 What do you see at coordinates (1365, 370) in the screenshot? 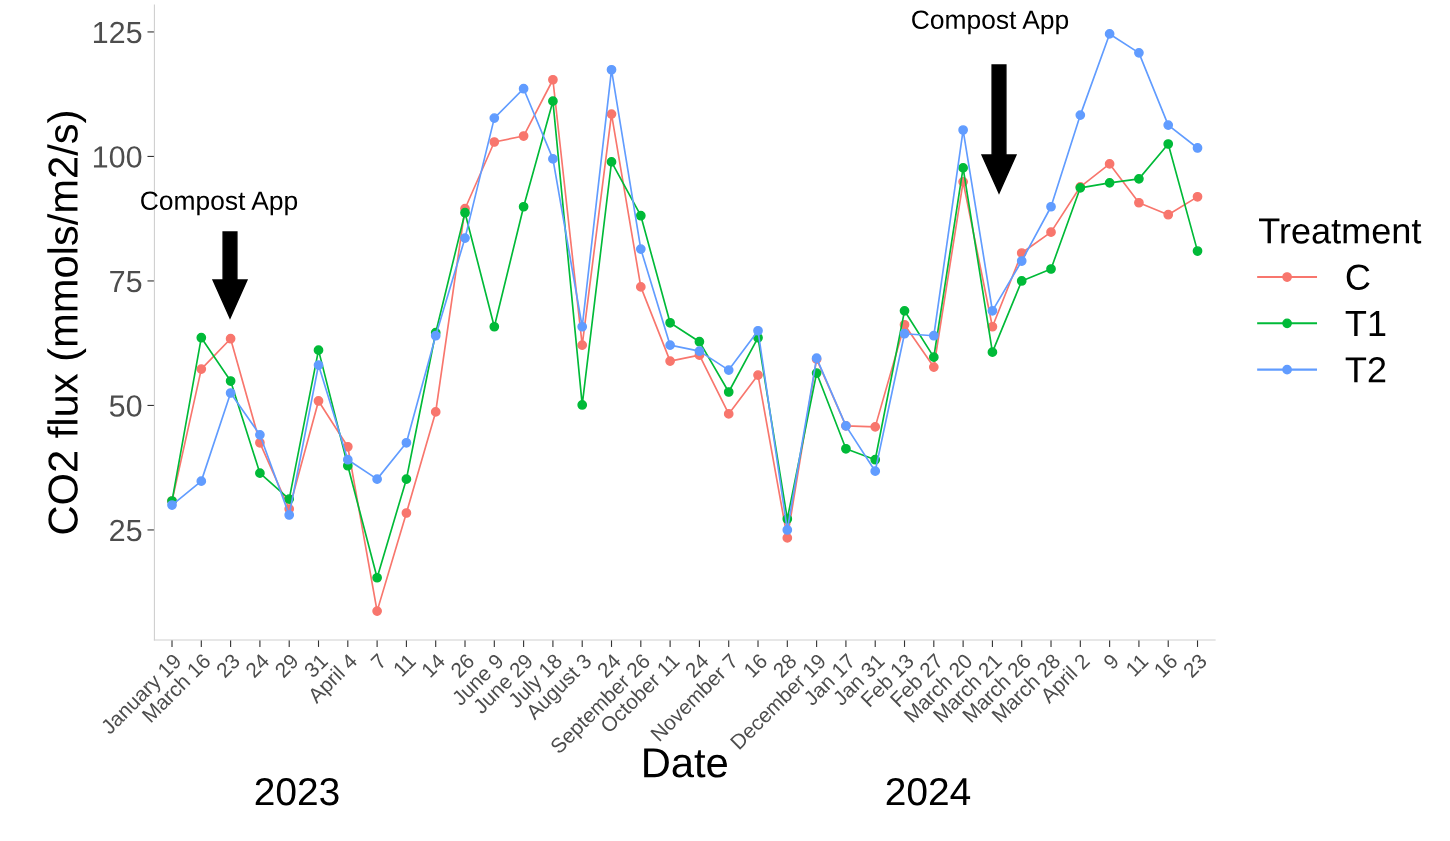
I see `legend-label: T2` at bounding box center [1365, 370].